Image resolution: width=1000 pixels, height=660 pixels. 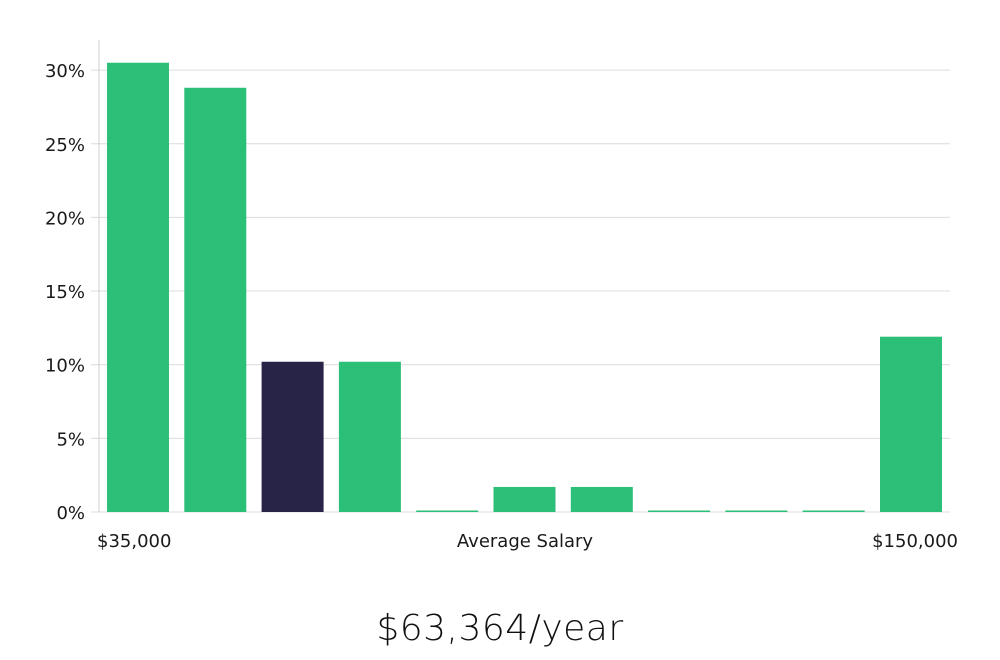 What do you see at coordinates (134, 541) in the screenshot?
I see `x-label-min: $35,000` at bounding box center [134, 541].